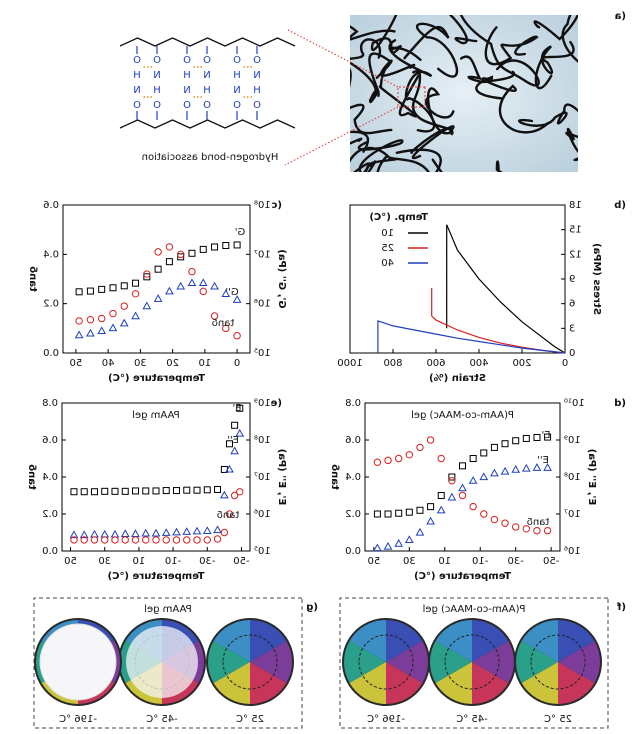 Image resolution: width=640 pixels, height=734 pixels. Describe the element at coordinates (233, 440) in the screenshot. I see `series-label: E''` at that location.